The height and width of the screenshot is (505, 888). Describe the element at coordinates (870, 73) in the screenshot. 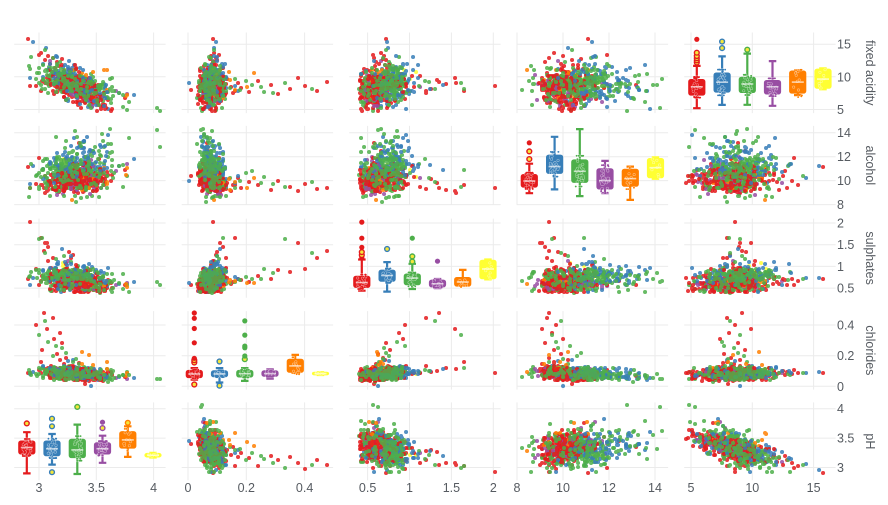

I see `svg-text: fixed acidity` at that location.